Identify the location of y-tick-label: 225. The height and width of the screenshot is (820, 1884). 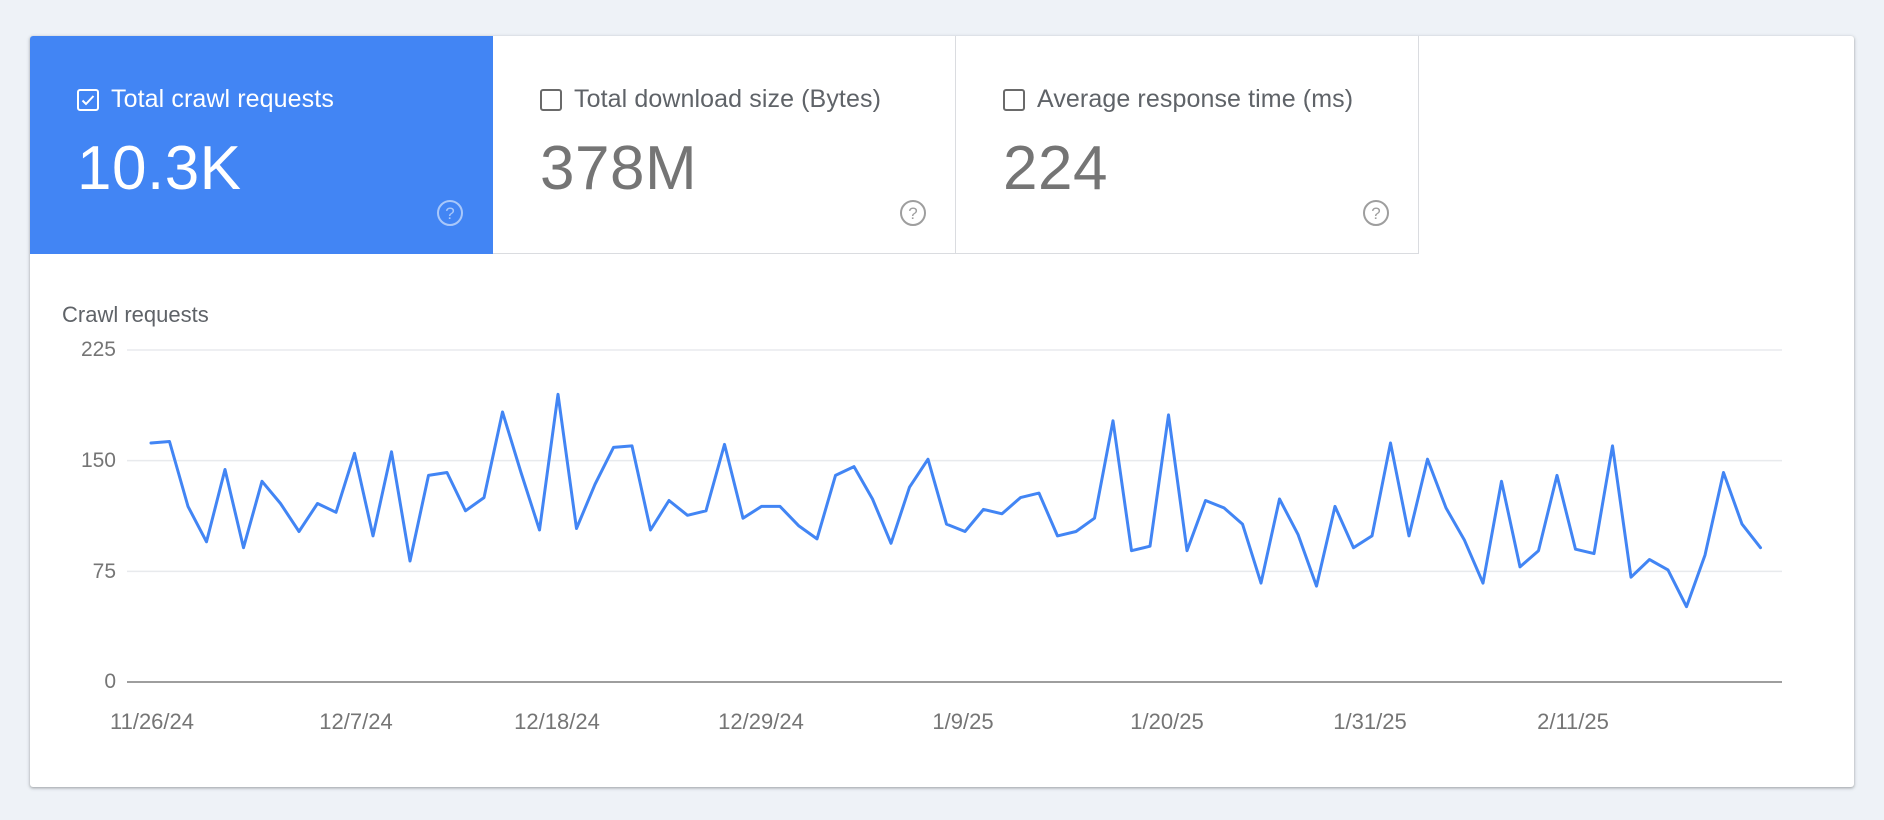
(98, 349).